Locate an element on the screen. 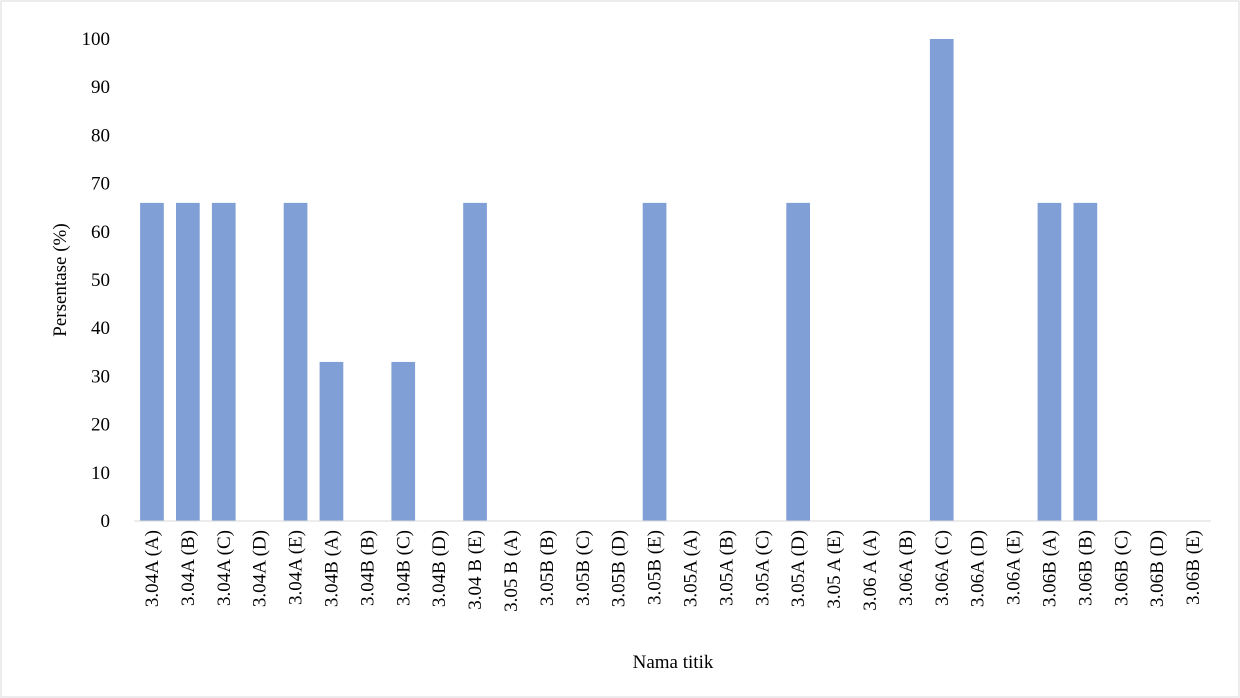 The height and width of the screenshot is (698, 1240). x-tick-label: 3.06B (C) is located at coordinates (1121, 568).